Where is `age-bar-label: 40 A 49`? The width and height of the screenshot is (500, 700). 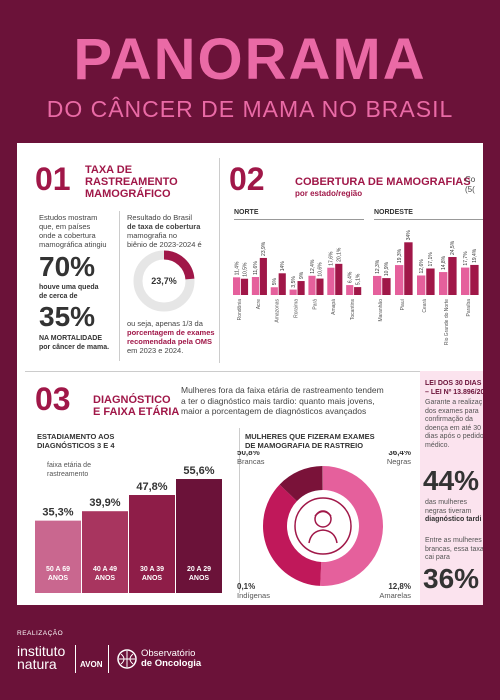
age-bar-label: 40 A 49 is located at coordinates (105, 569).